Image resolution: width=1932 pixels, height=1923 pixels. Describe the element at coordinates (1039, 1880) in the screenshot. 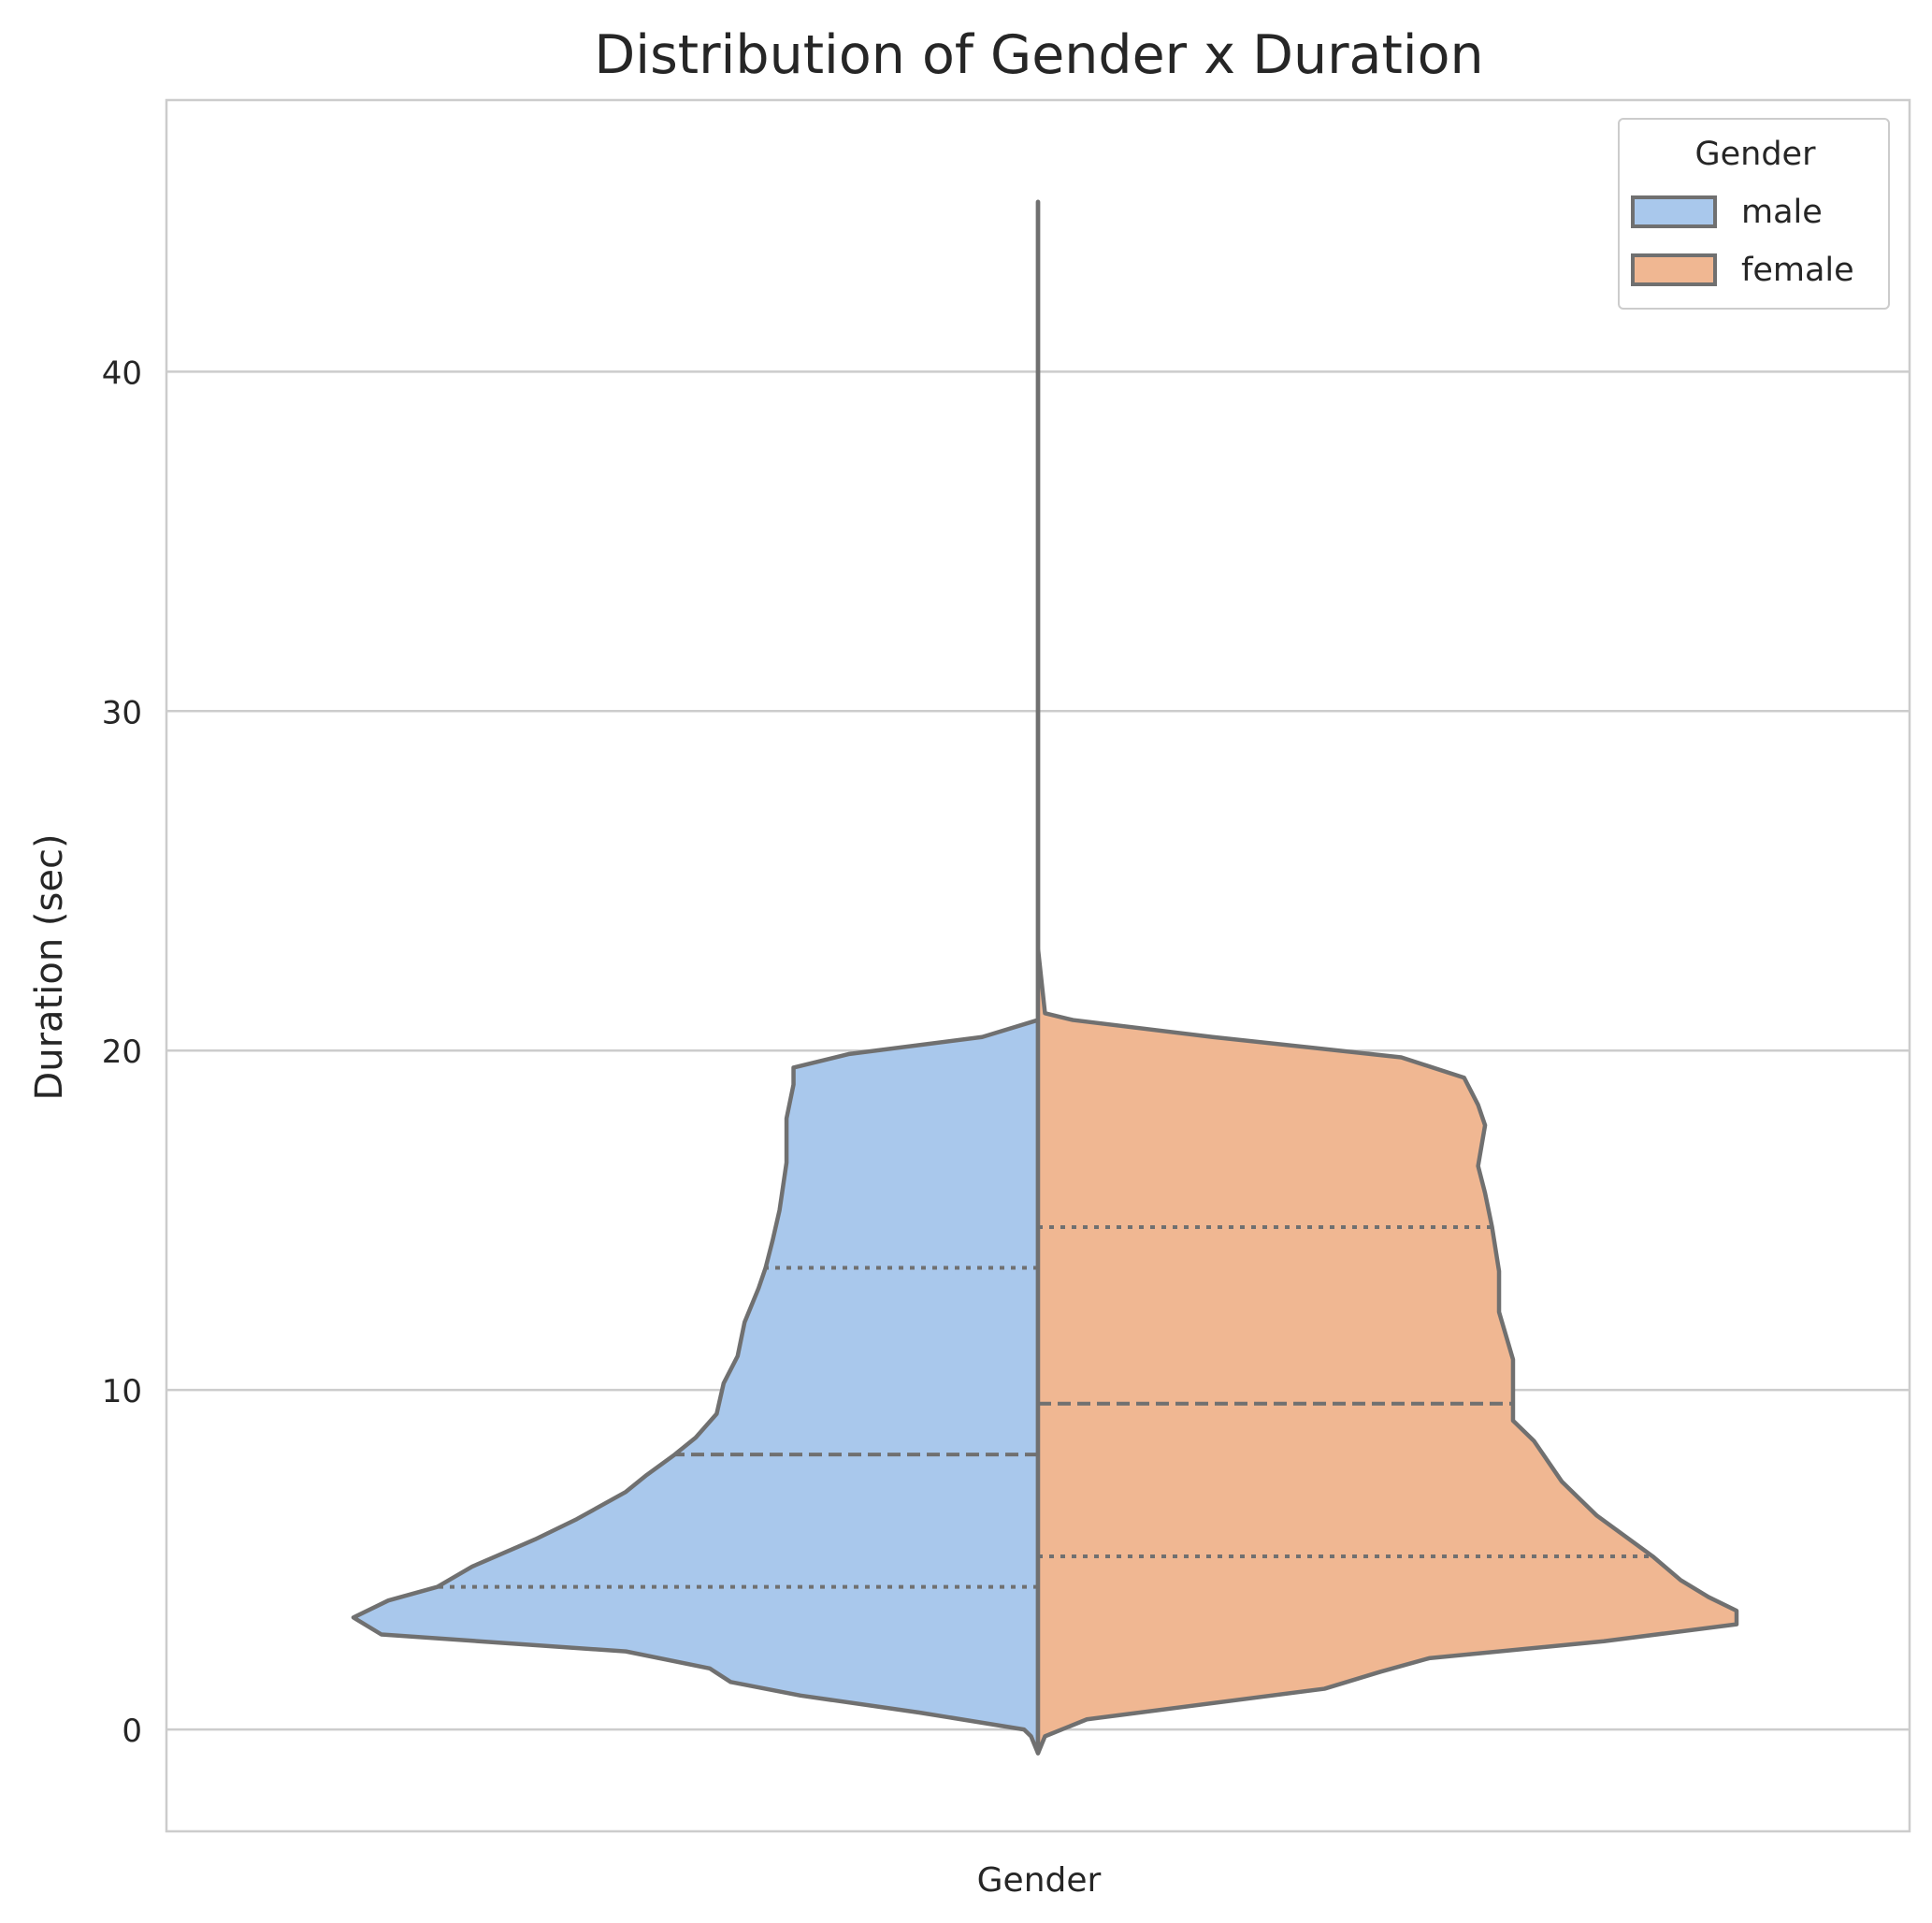

I see `x-axis-label: Gender` at that location.